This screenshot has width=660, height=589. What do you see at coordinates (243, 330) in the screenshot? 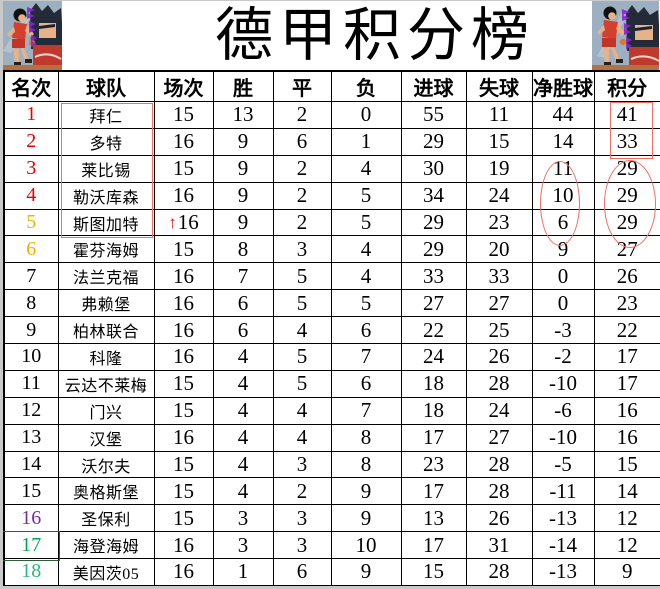
I see `win-cell: 6` at bounding box center [243, 330].